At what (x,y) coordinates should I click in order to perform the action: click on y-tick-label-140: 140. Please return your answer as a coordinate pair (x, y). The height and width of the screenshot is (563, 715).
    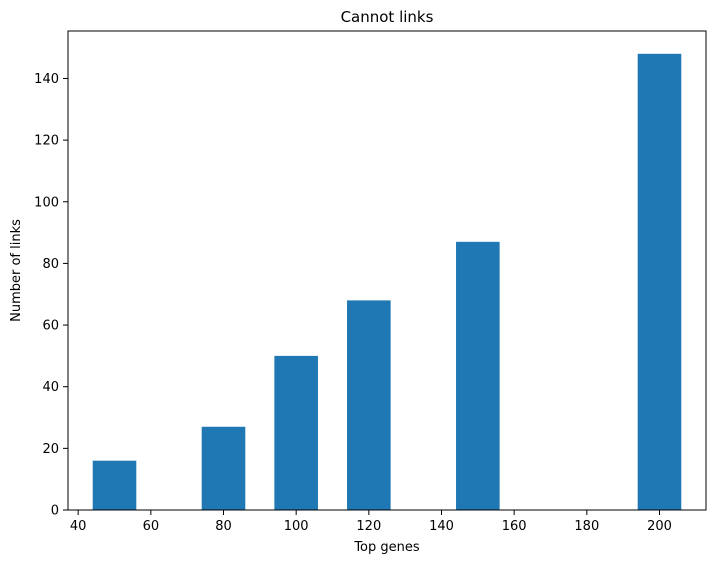
    Looking at the image, I should click on (46, 79).